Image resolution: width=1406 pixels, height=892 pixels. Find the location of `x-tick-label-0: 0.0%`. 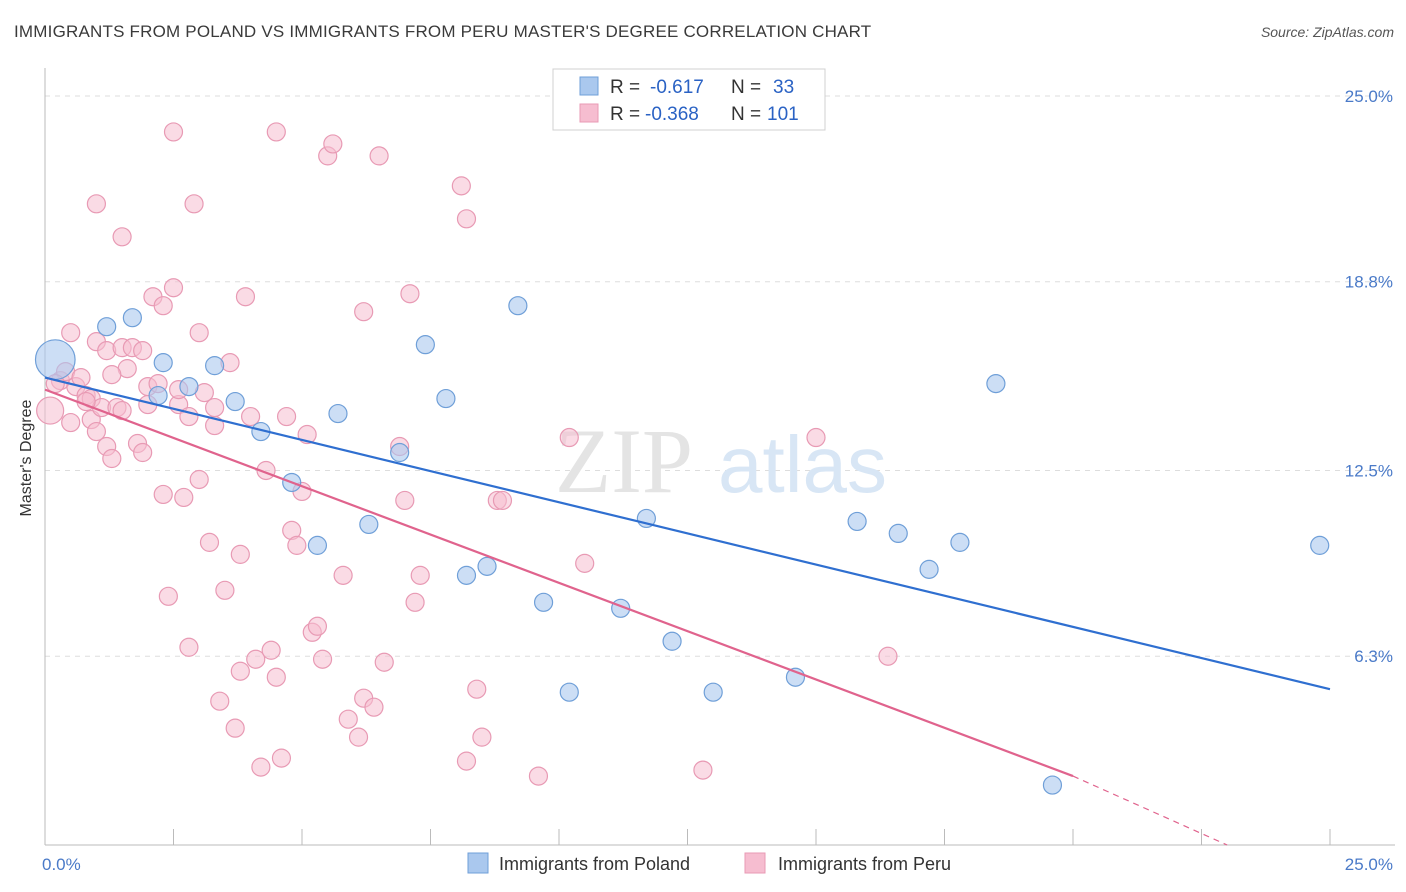

x-tick-label-0: 0.0% is located at coordinates (61, 864).